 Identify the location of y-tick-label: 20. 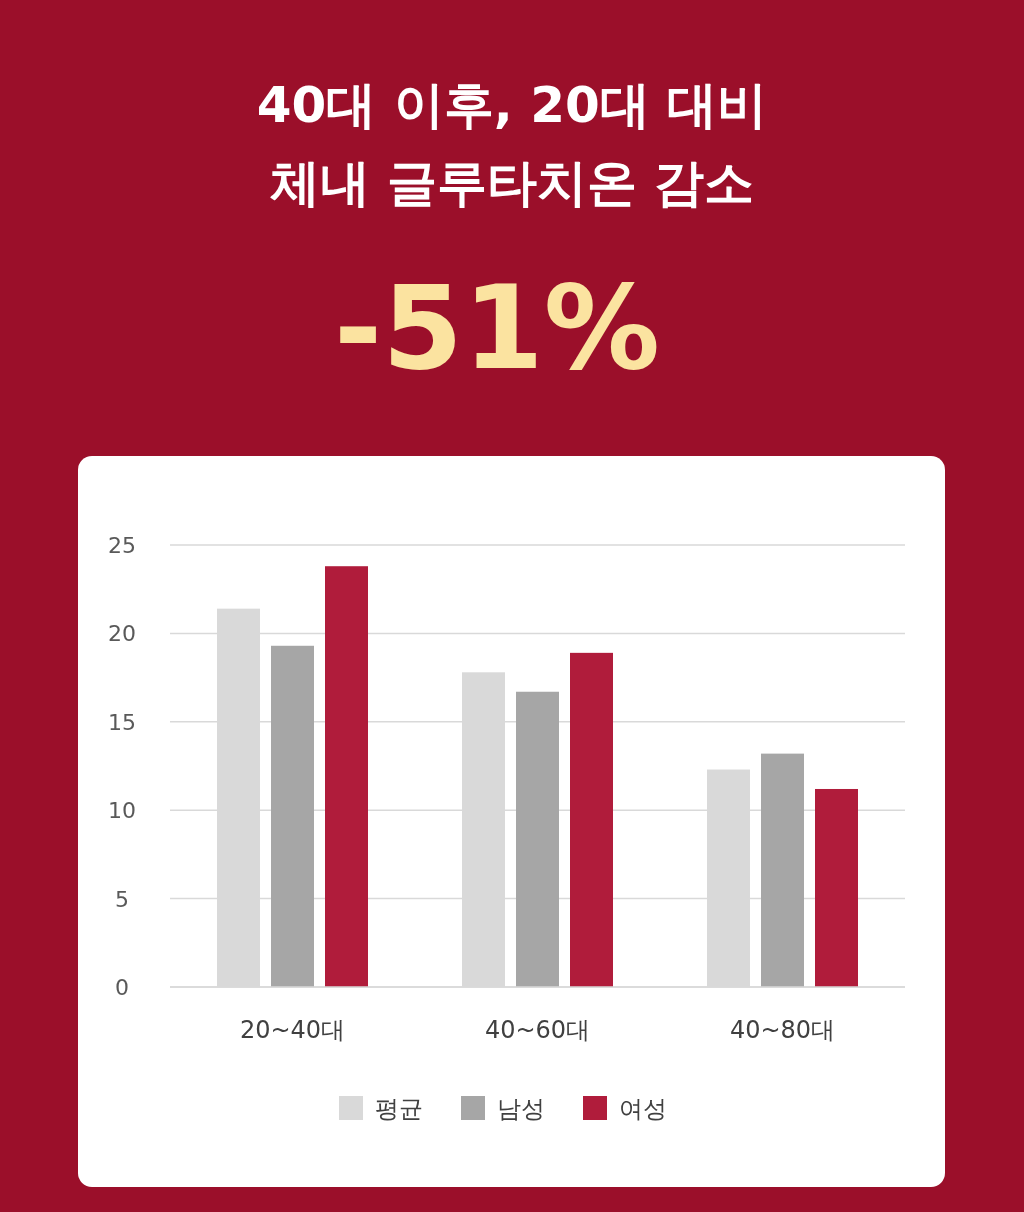
(122, 634).